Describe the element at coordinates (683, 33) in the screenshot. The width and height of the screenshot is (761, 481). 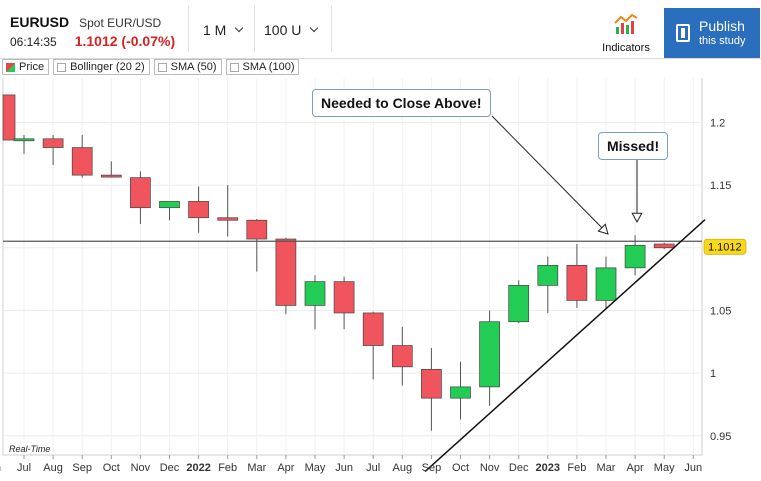
I see `publish-icon` at that location.